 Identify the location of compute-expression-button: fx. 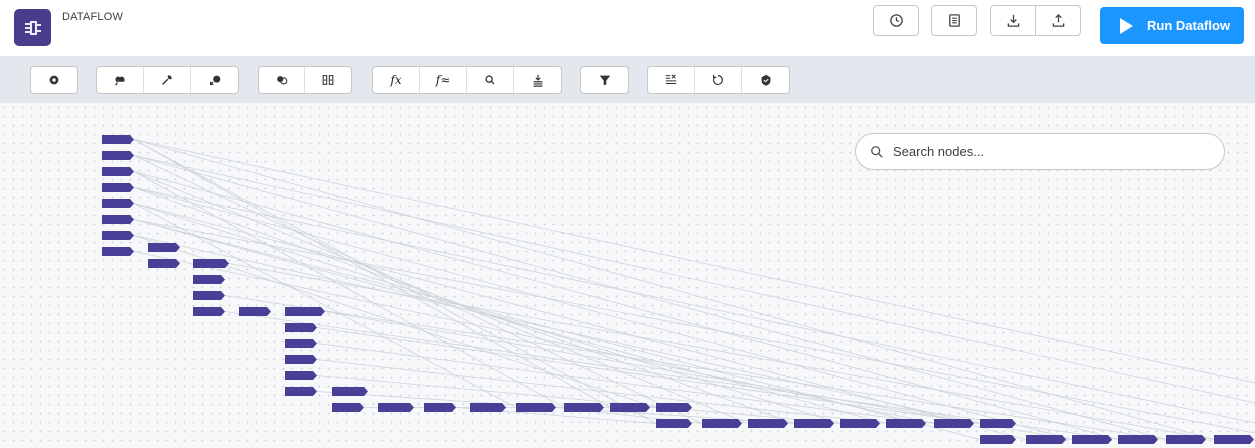
(396, 80).